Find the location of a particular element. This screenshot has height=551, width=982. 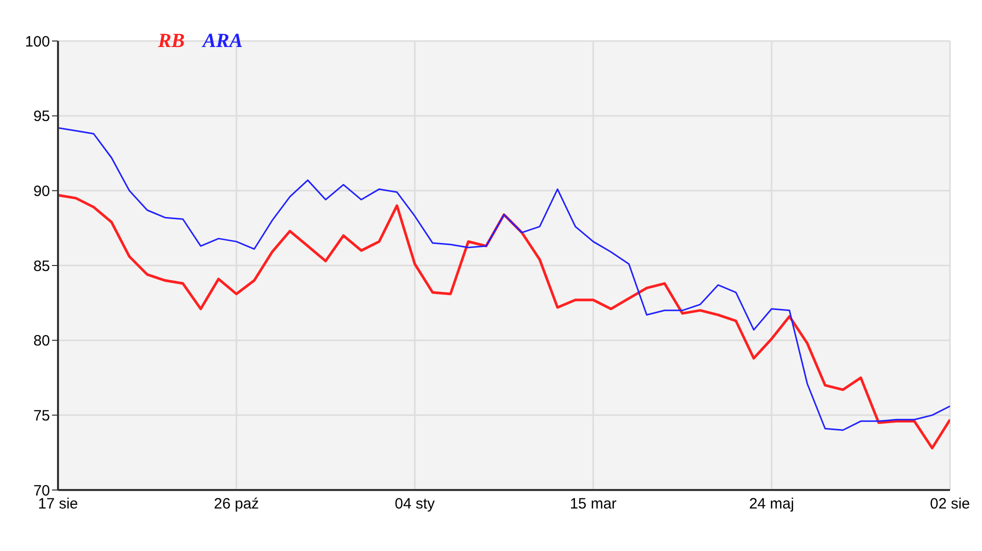

y-tick-label: 90 is located at coordinates (41, 191).